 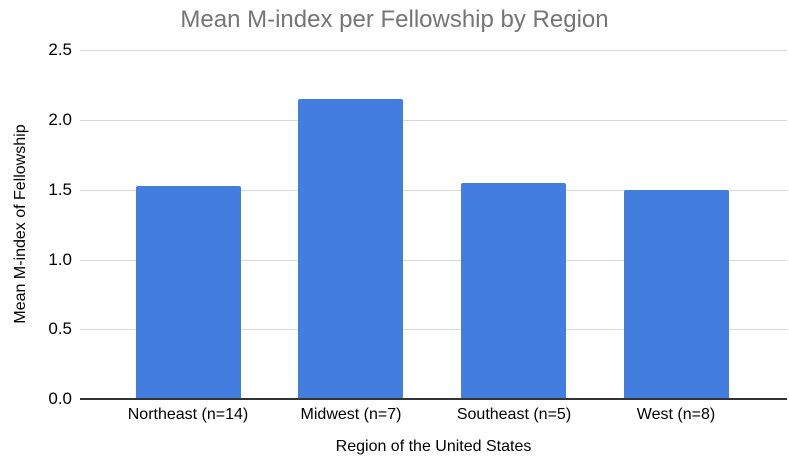 What do you see at coordinates (514, 414) in the screenshot?
I see `x-tick-label: Southeast (n=5)` at bounding box center [514, 414].